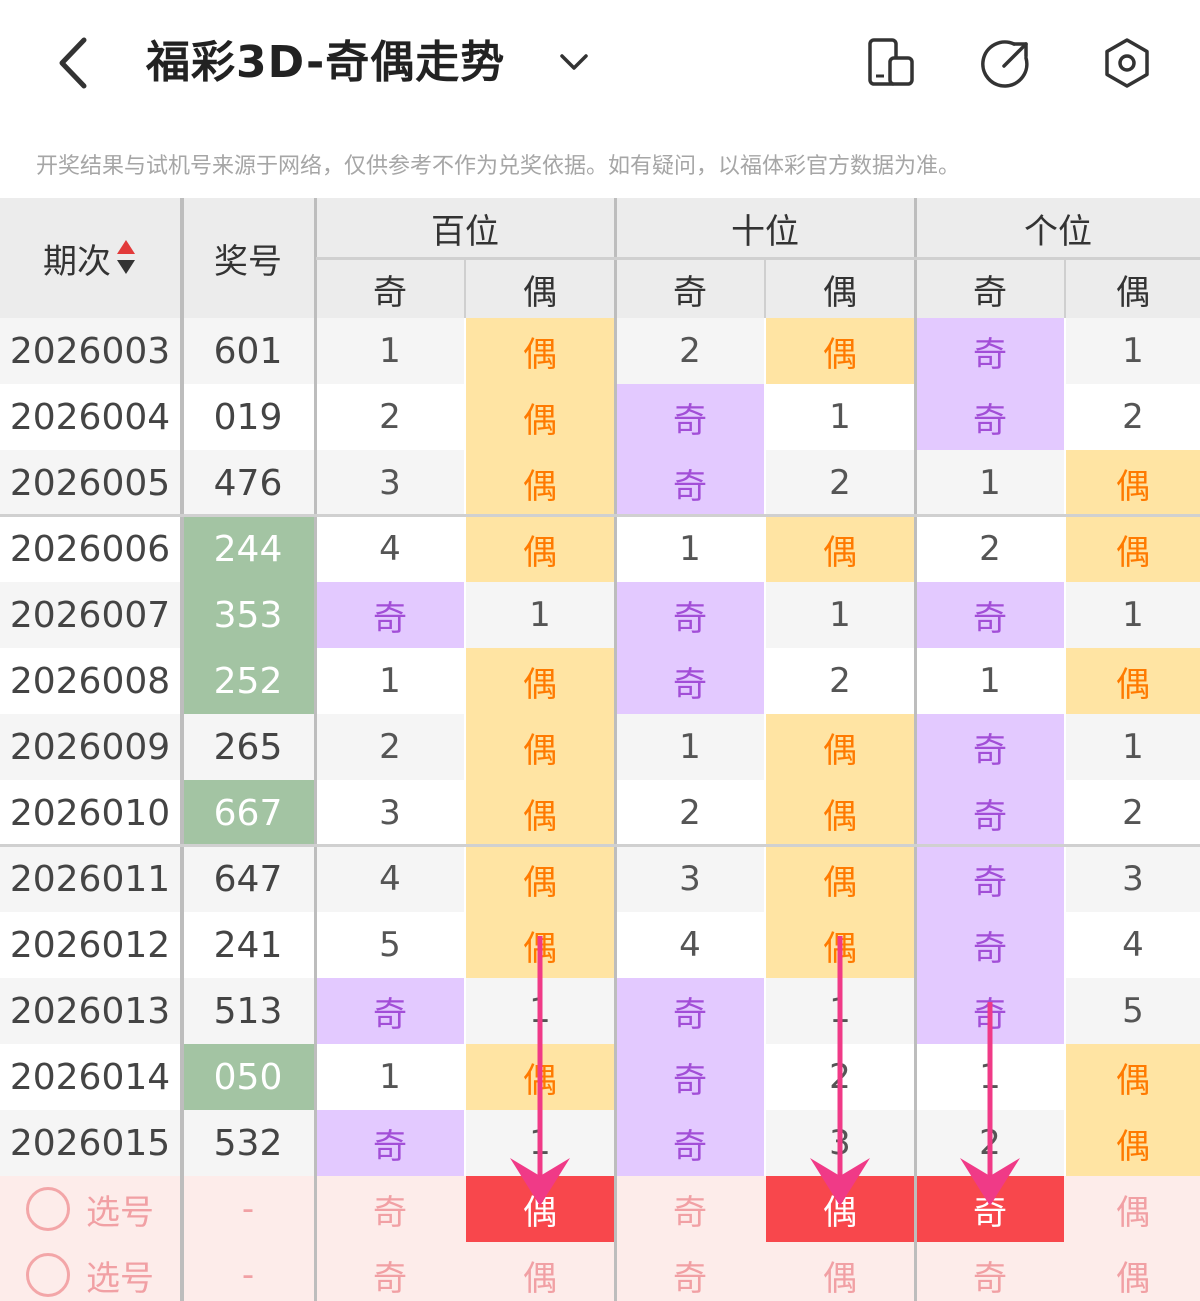  What do you see at coordinates (326, 62) in the screenshot?
I see `page-title: 福彩3D-奇偶走势` at bounding box center [326, 62].